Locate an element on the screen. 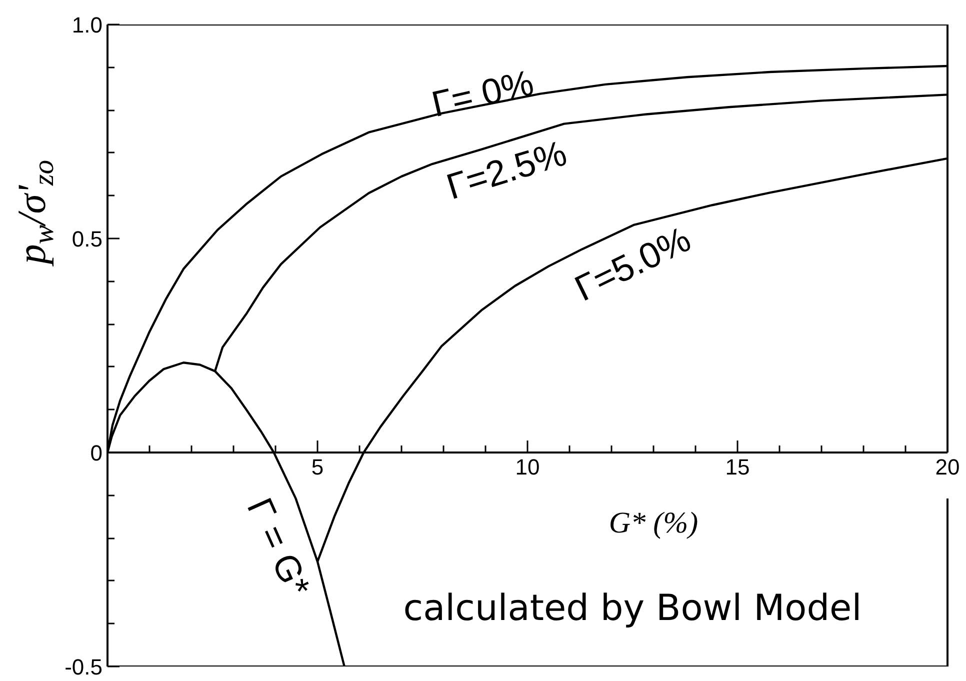  text: Γ=2.5% is located at coordinates (507, 170).